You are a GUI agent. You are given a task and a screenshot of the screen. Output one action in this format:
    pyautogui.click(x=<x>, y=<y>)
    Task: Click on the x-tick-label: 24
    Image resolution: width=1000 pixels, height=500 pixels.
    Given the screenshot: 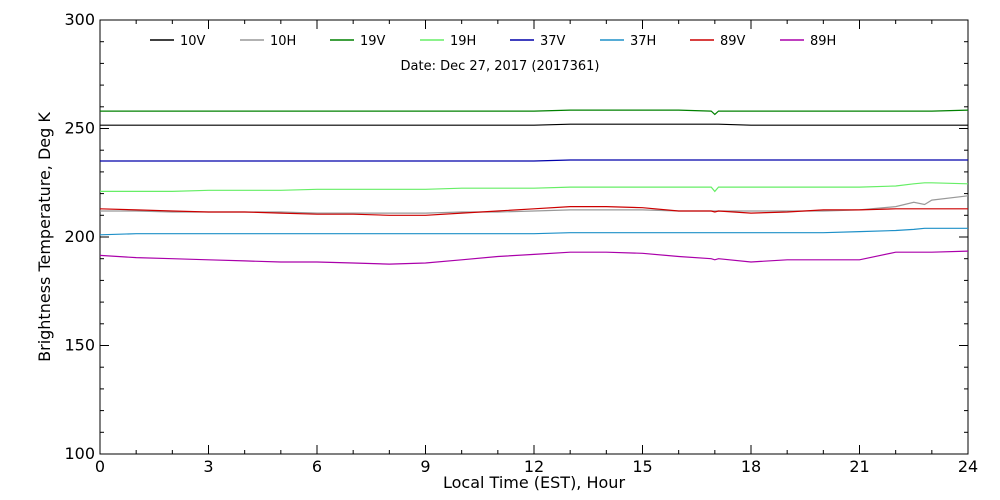 What is the action you would take?
    pyautogui.click(x=968, y=466)
    